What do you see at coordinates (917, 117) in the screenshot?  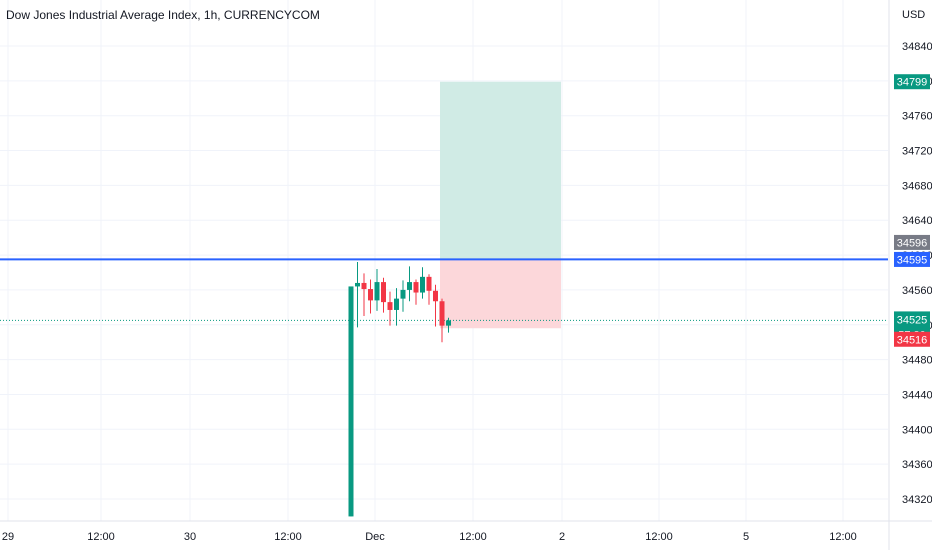 I see `y-tick-label: 34760` at bounding box center [917, 117].